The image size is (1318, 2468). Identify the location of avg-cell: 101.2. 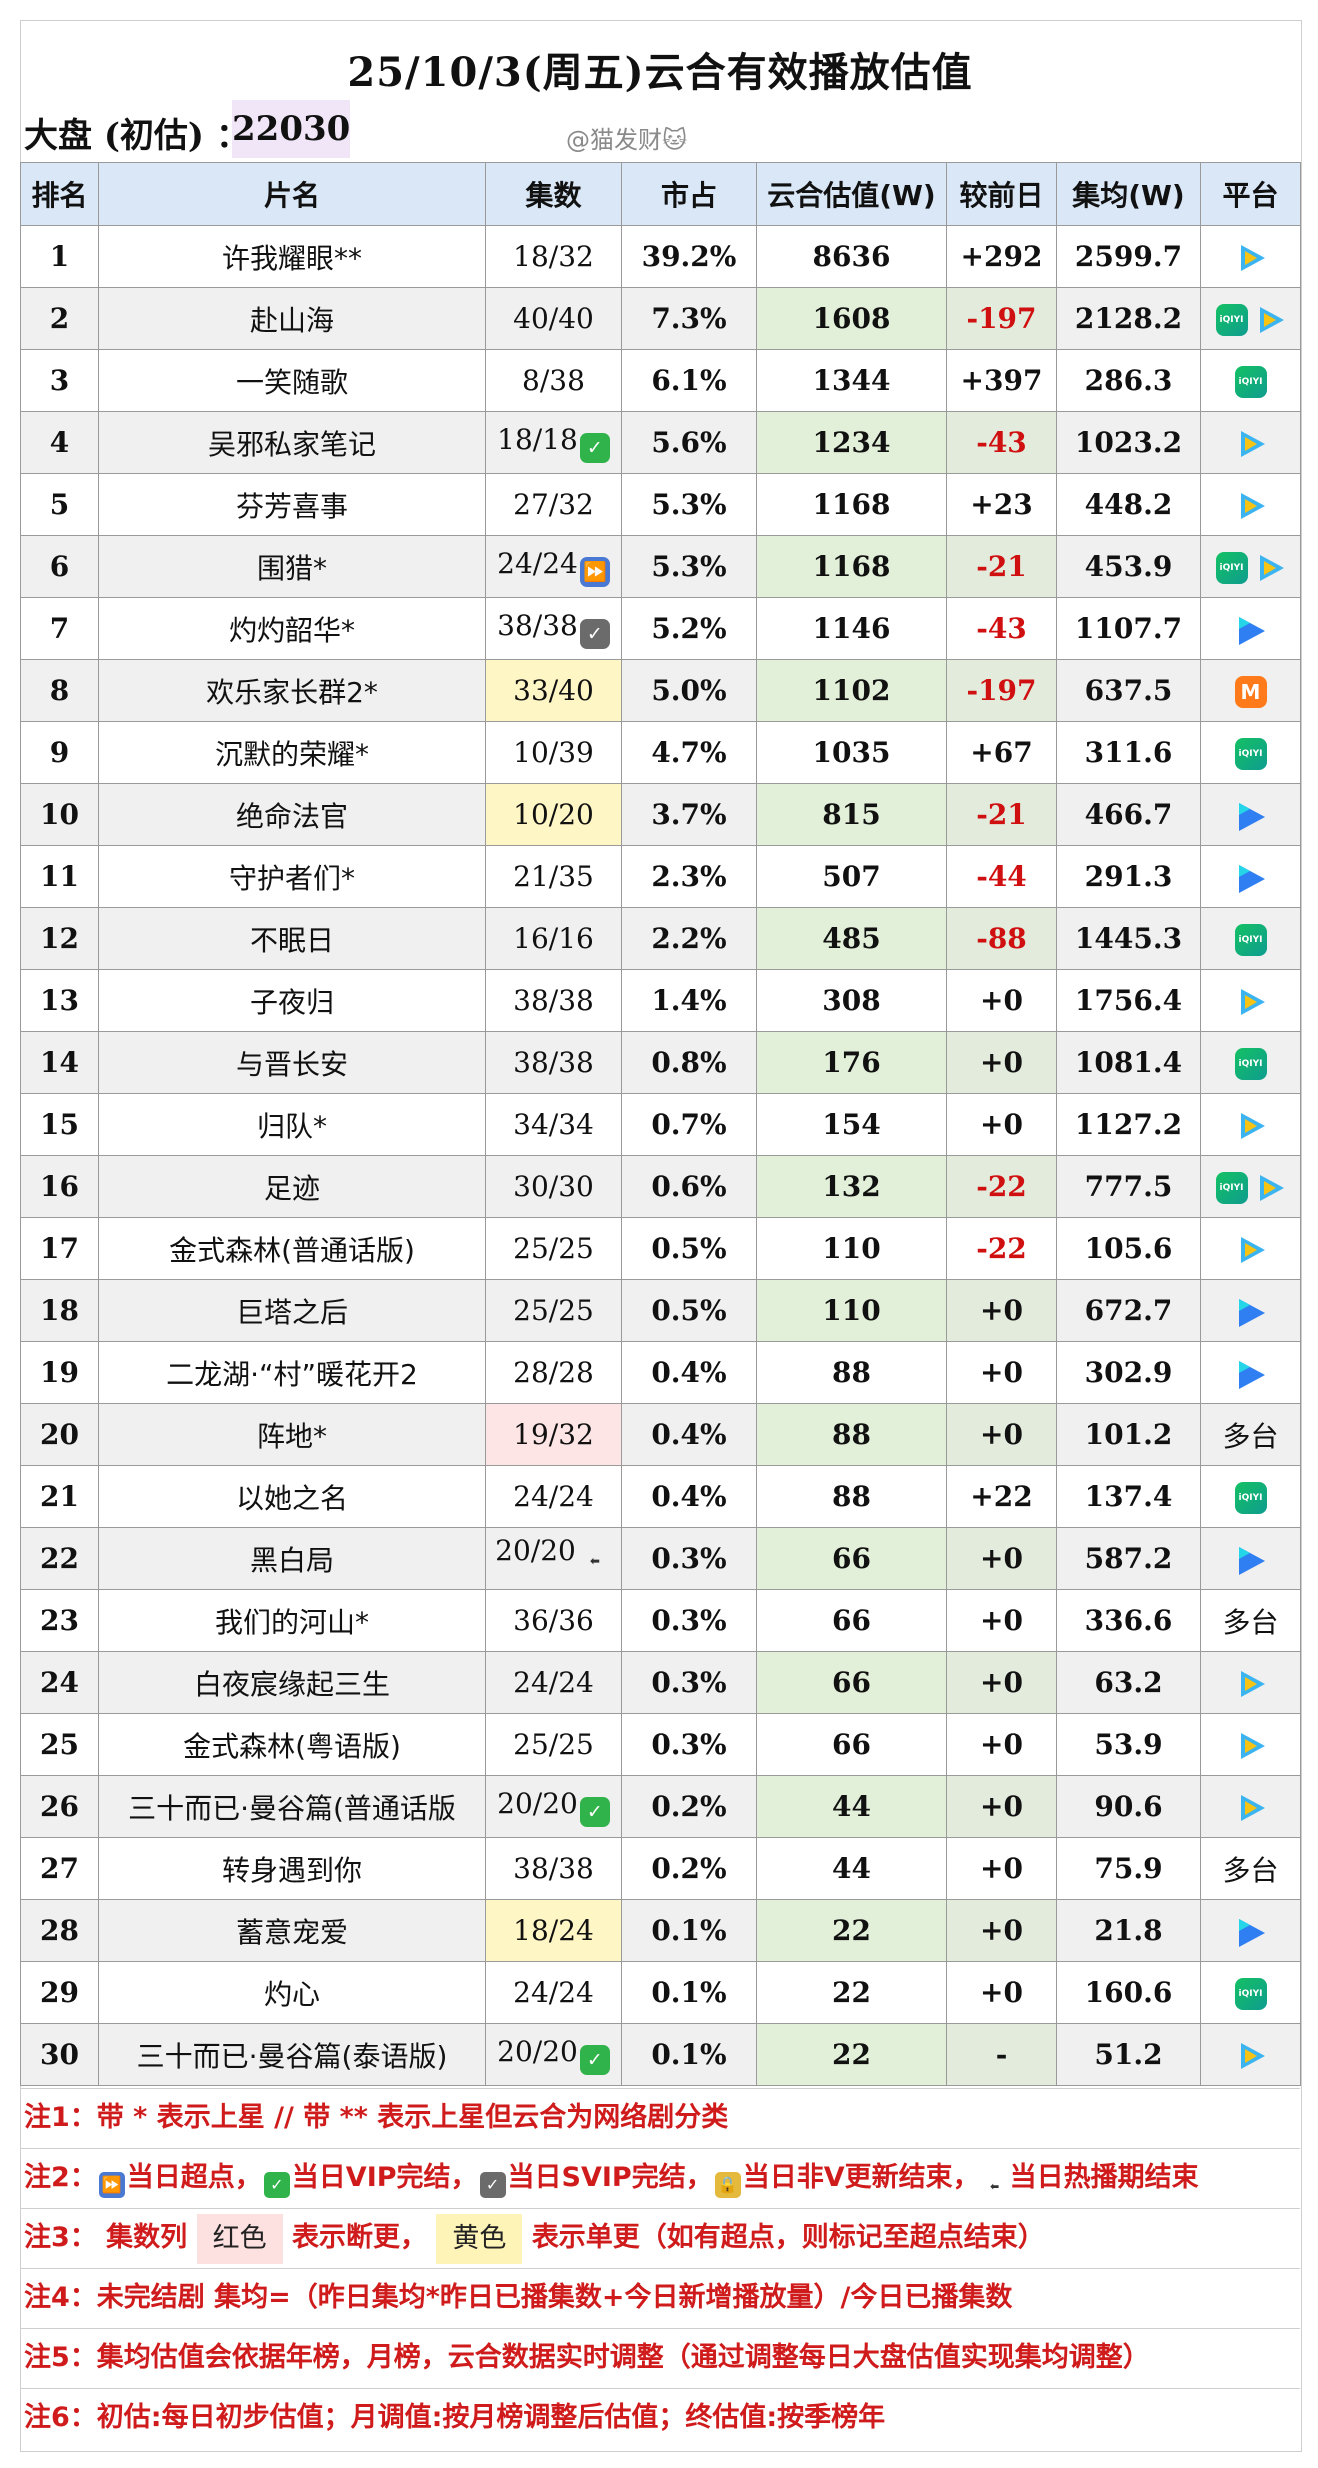
(1128, 1434).